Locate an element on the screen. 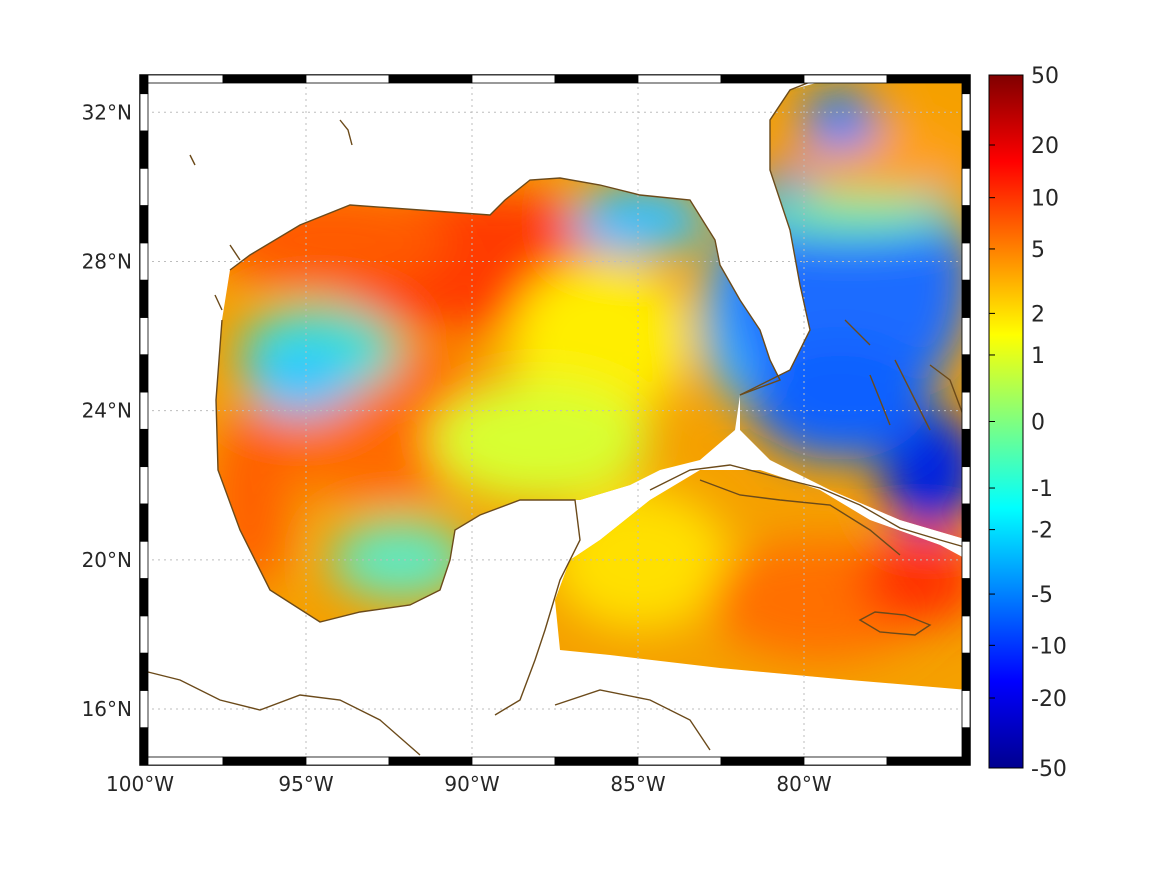 The image size is (1167, 875). y-tick-label: 28°N is located at coordinates (107, 261).